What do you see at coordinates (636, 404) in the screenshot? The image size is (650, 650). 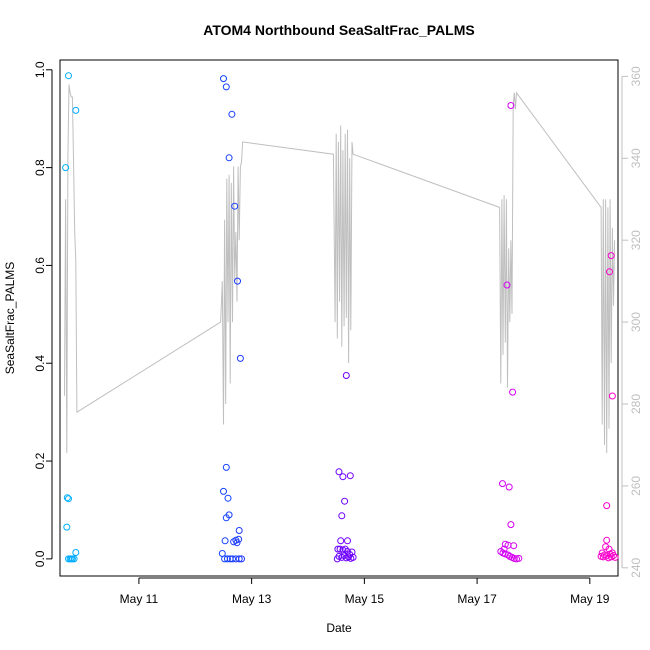 I see `secondary-y-tick-label: 280` at bounding box center [636, 404].